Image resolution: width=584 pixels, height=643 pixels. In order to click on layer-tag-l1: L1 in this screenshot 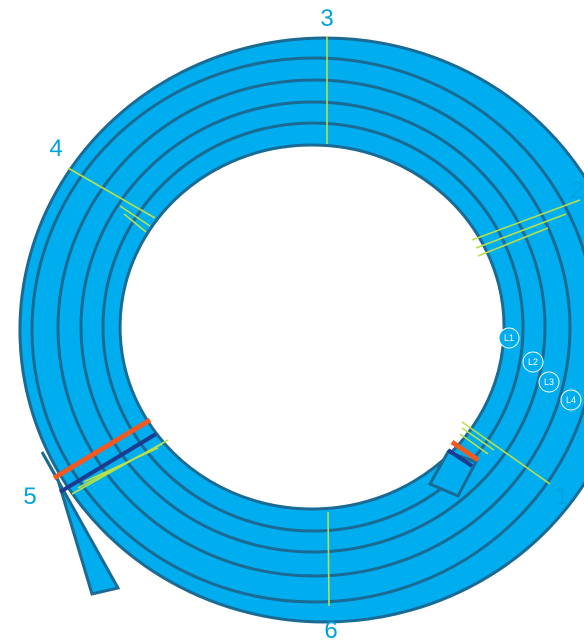, I will do `click(509, 338)`.